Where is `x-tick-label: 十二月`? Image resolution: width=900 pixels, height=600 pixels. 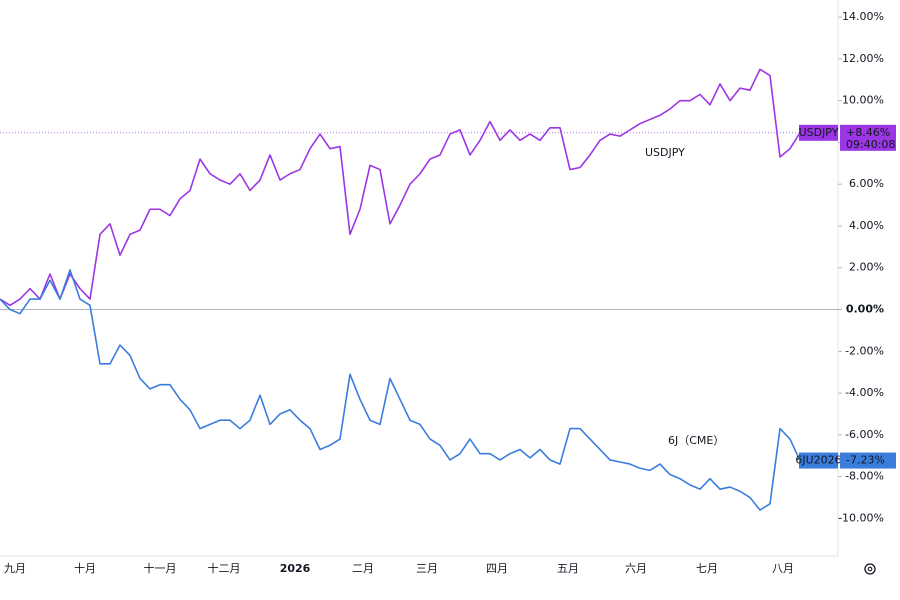 x-tick-label: 十二月 is located at coordinates (224, 568).